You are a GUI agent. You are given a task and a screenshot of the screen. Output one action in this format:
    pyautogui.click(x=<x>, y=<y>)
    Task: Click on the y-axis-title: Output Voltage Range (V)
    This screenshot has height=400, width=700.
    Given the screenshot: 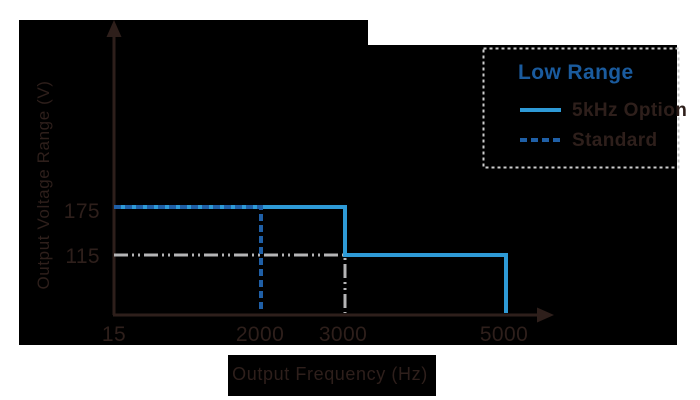 What is the action you would take?
    pyautogui.click(x=43, y=185)
    